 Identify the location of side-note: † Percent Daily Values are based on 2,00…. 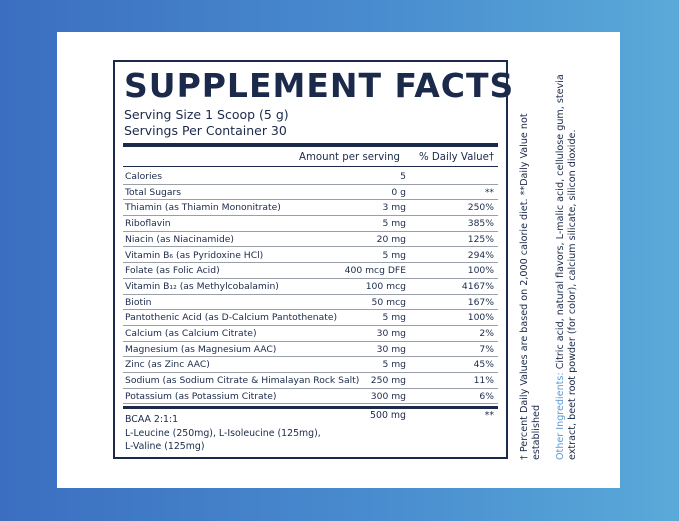
(548, 262).